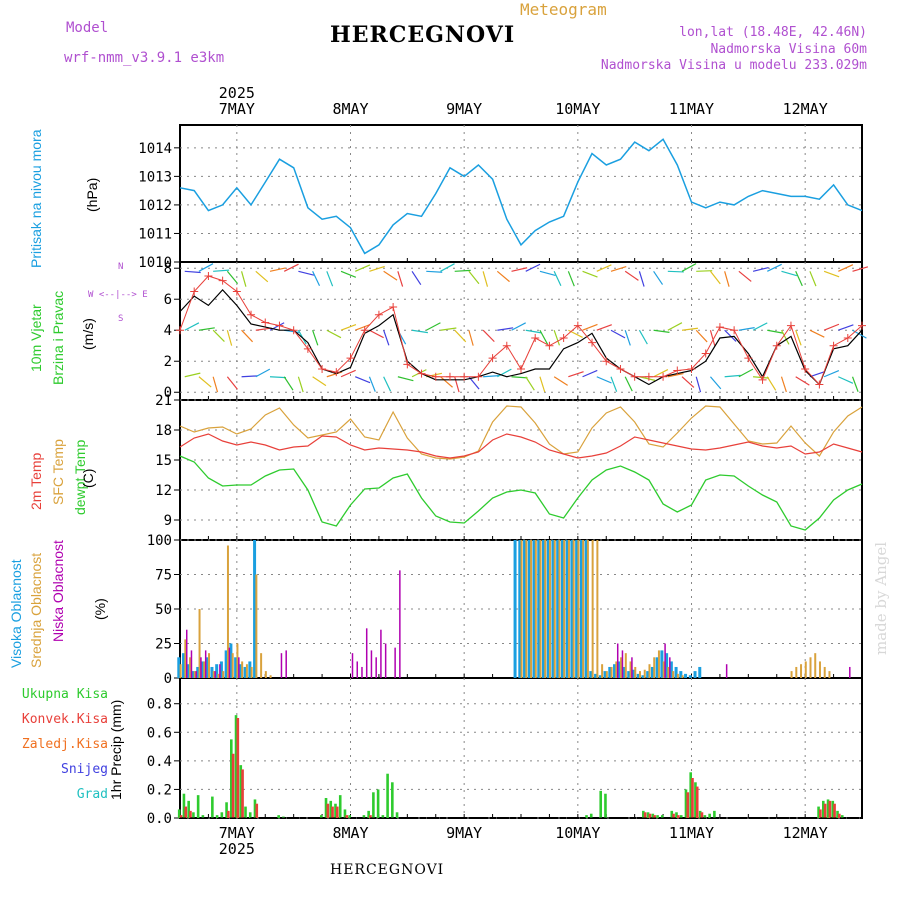  What do you see at coordinates (159, 762) in the screenshot?
I see `y-tick-label: 0.4` at bounding box center [159, 762].